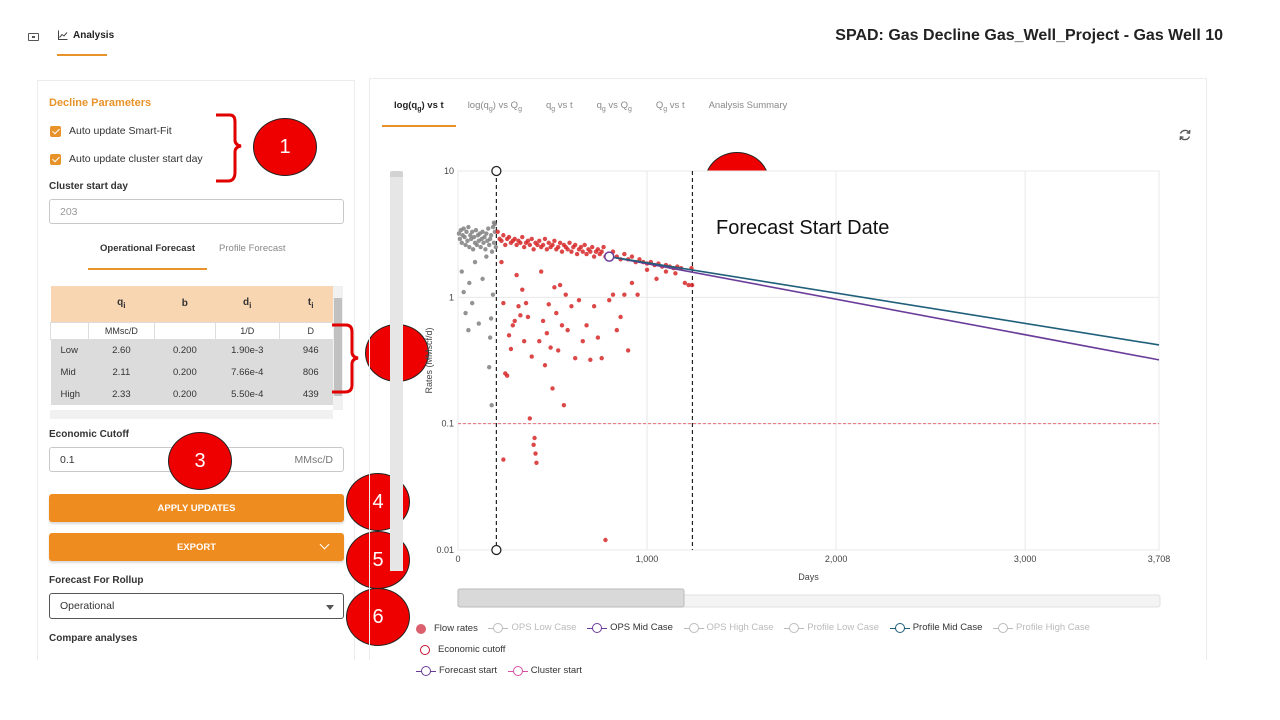 The width and height of the screenshot is (1280, 720). What do you see at coordinates (311, 350) in the screenshot?
I see `table-cell: 946` at bounding box center [311, 350].